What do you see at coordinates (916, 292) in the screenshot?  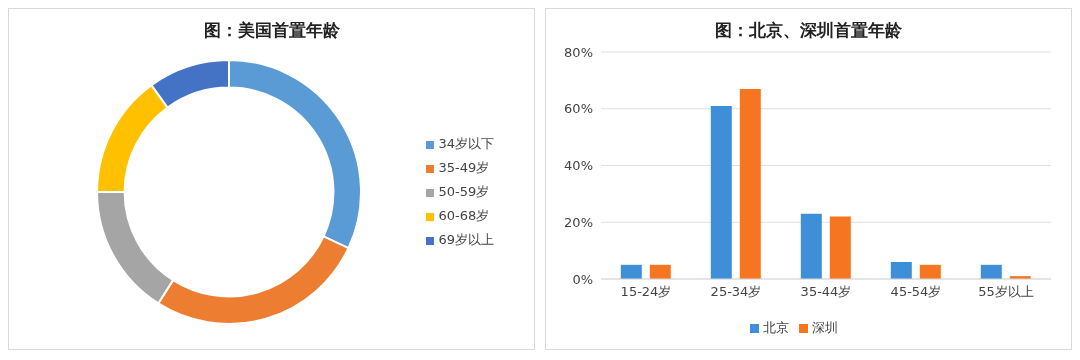 I see `x-tick-label: 45-54岁` at bounding box center [916, 292].